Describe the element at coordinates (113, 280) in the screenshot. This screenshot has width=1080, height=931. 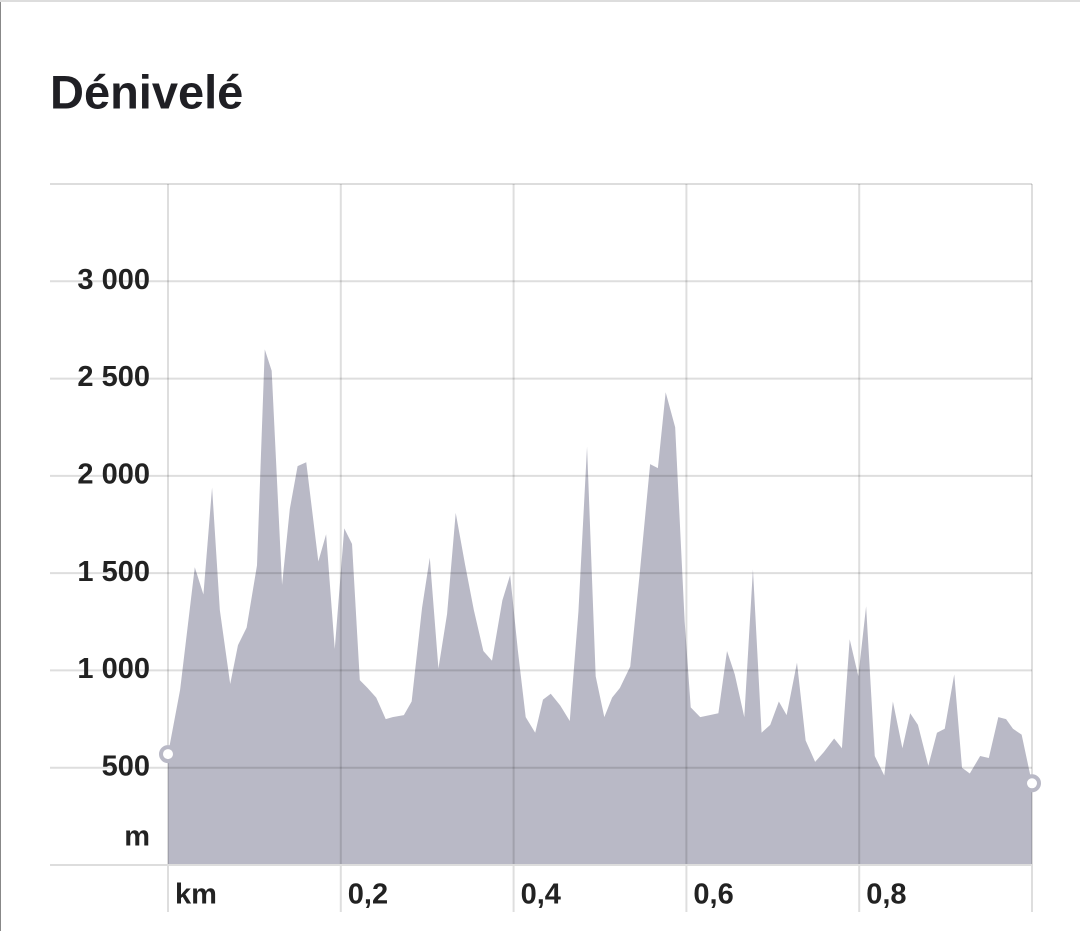
I see `y-tick-label: 3 000` at that location.